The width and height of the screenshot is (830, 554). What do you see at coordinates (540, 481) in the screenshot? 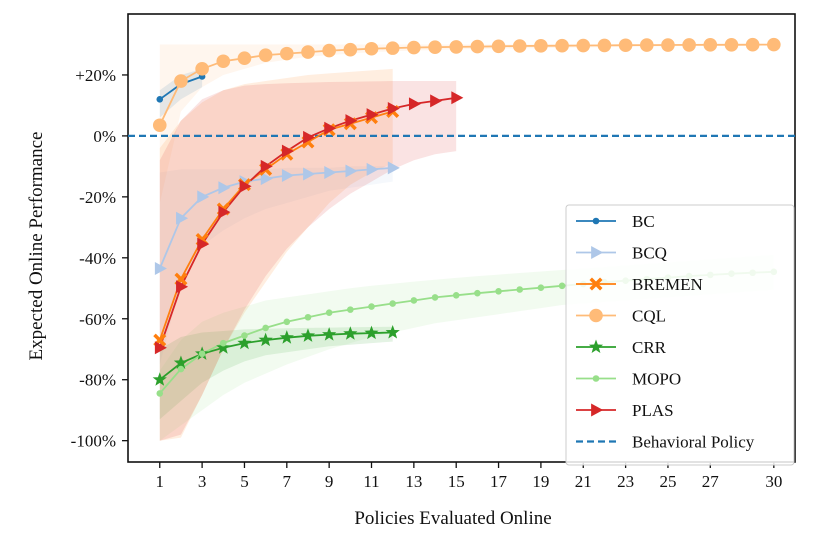
I see `x-tick-label: 19` at bounding box center [540, 481].